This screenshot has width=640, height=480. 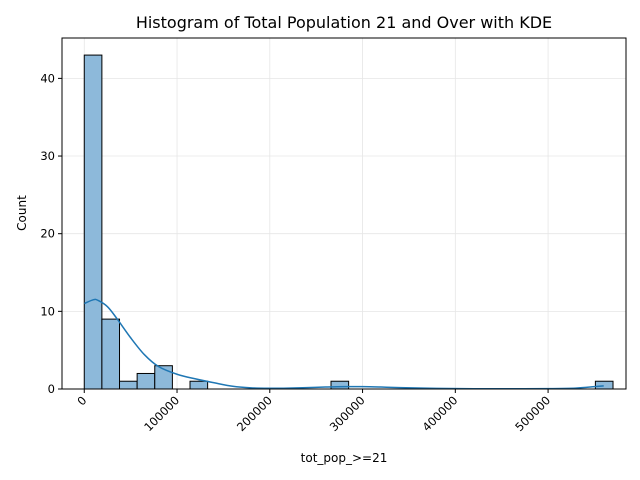 What do you see at coordinates (47, 78) in the screenshot?
I see `y-tick-label: 40` at bounding box center [47, 78].